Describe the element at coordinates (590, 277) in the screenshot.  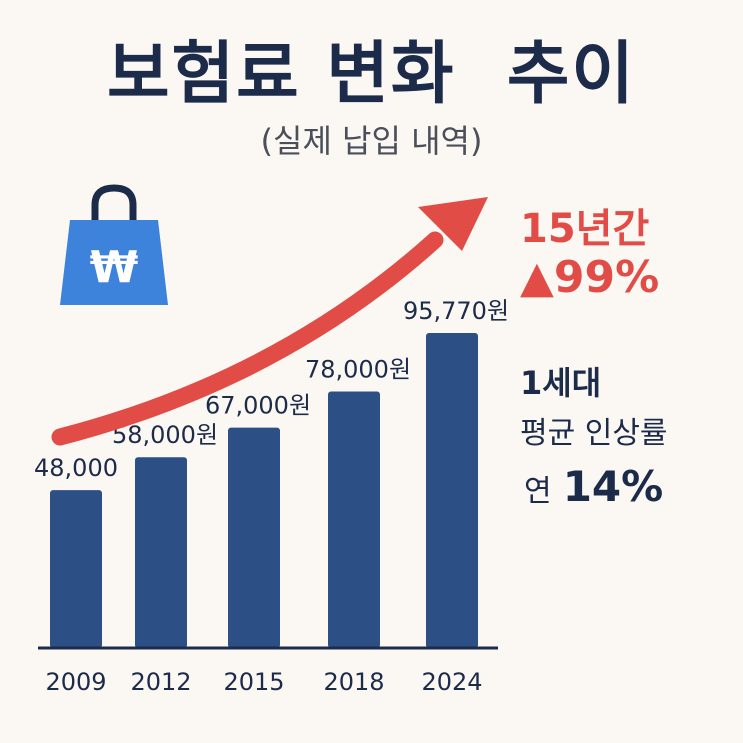
I see `increase-percent: ▲99%` at that location.